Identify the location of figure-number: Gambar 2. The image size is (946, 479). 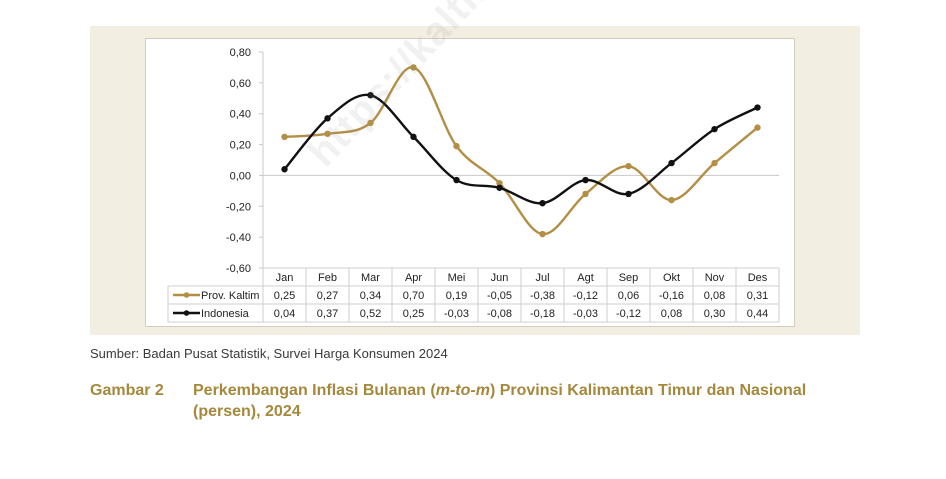
(127, 390).